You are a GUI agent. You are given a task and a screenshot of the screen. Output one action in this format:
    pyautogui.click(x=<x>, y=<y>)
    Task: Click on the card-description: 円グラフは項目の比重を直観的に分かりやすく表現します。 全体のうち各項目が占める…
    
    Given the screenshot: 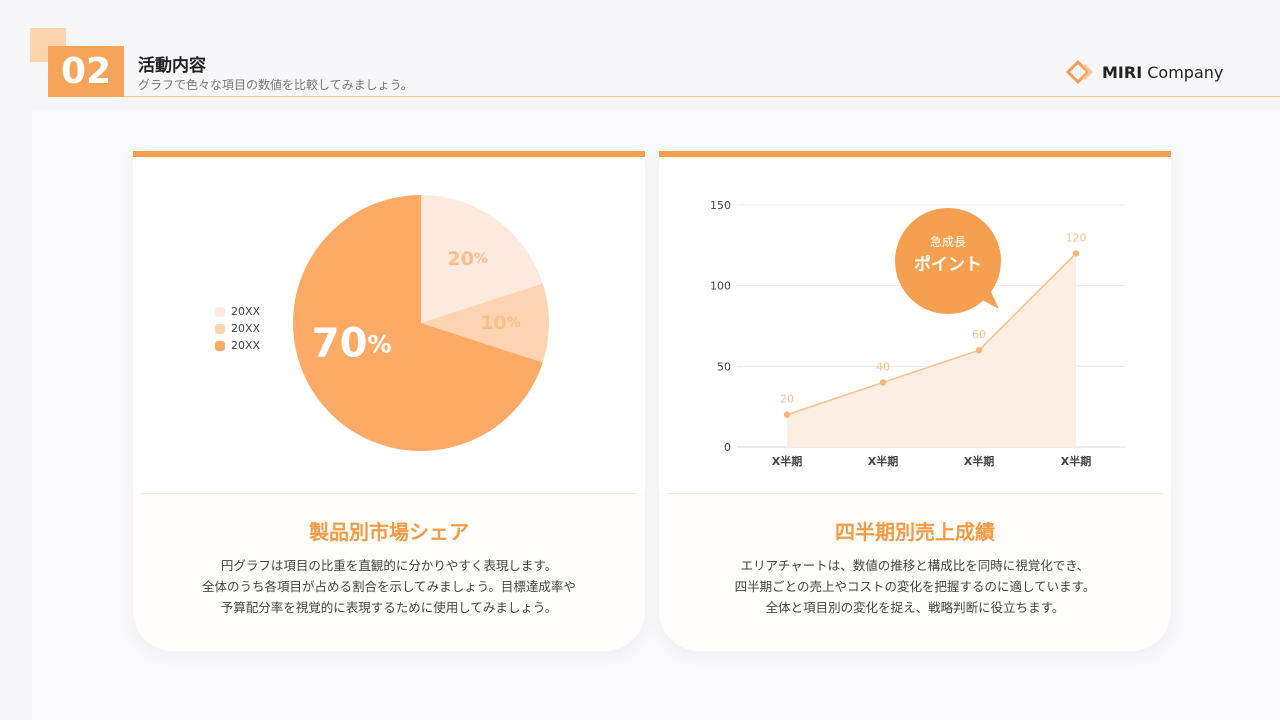 What is the action you would take?
    pyautogui.click(x=389, y=586)
    